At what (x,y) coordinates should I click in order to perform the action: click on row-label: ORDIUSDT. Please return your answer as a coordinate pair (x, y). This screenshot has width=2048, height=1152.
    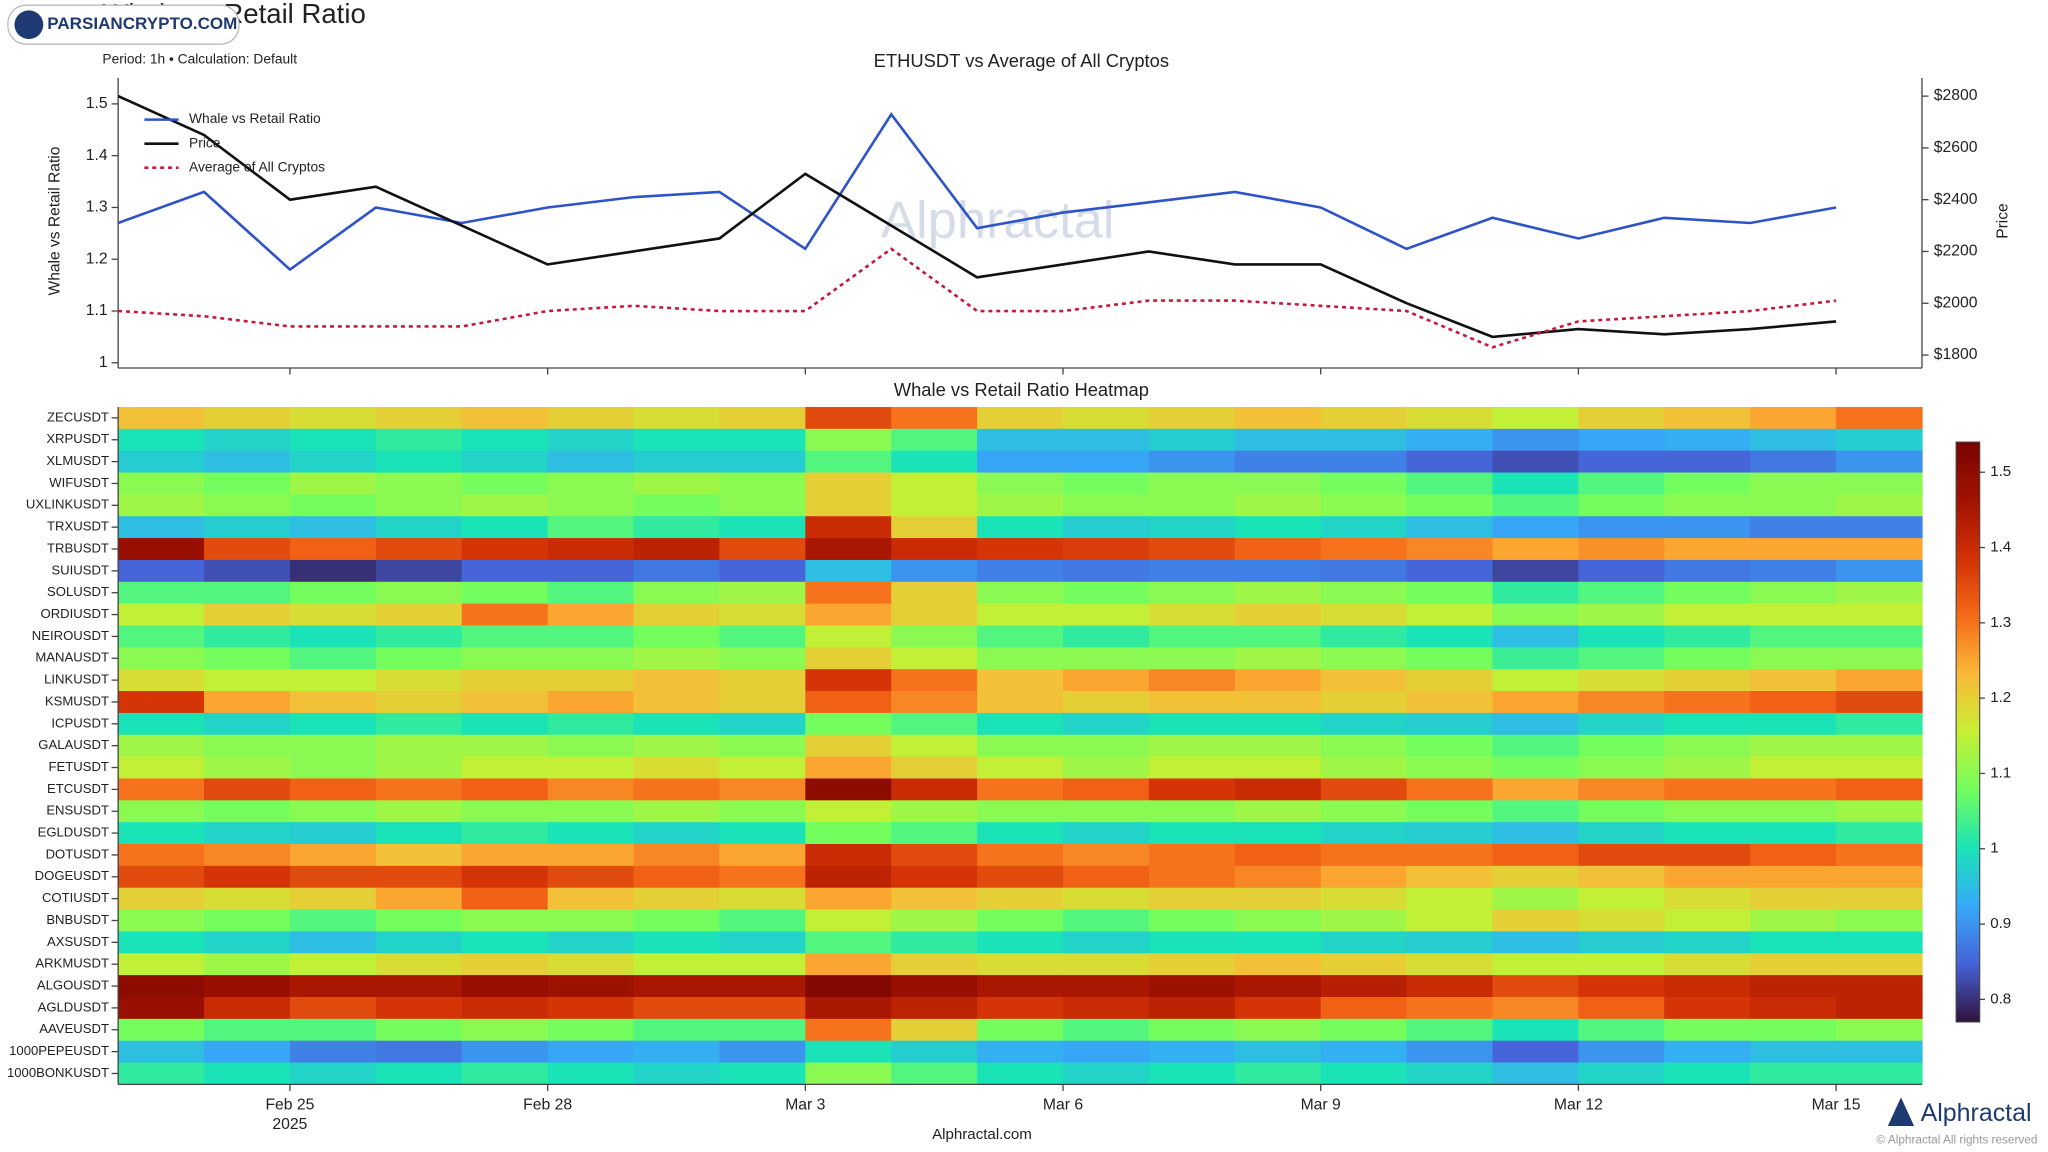
    Looking at the image, I should click on (74, 613).